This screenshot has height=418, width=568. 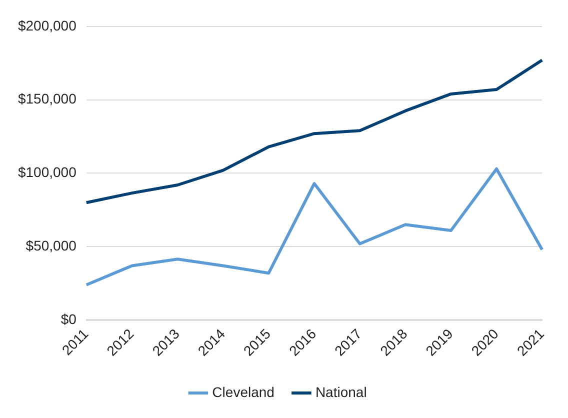 I want to click on legend-label: Cleveland, so click(x=243, y=392).